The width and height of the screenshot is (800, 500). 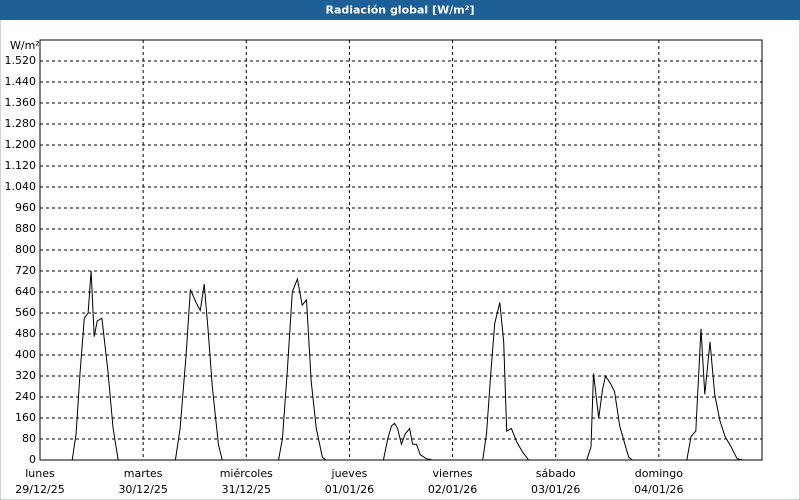 What do you see at coordinates (25, 270) in the screenshot?
I see `y-tick-label: 720` at bounding box center [25, 270].